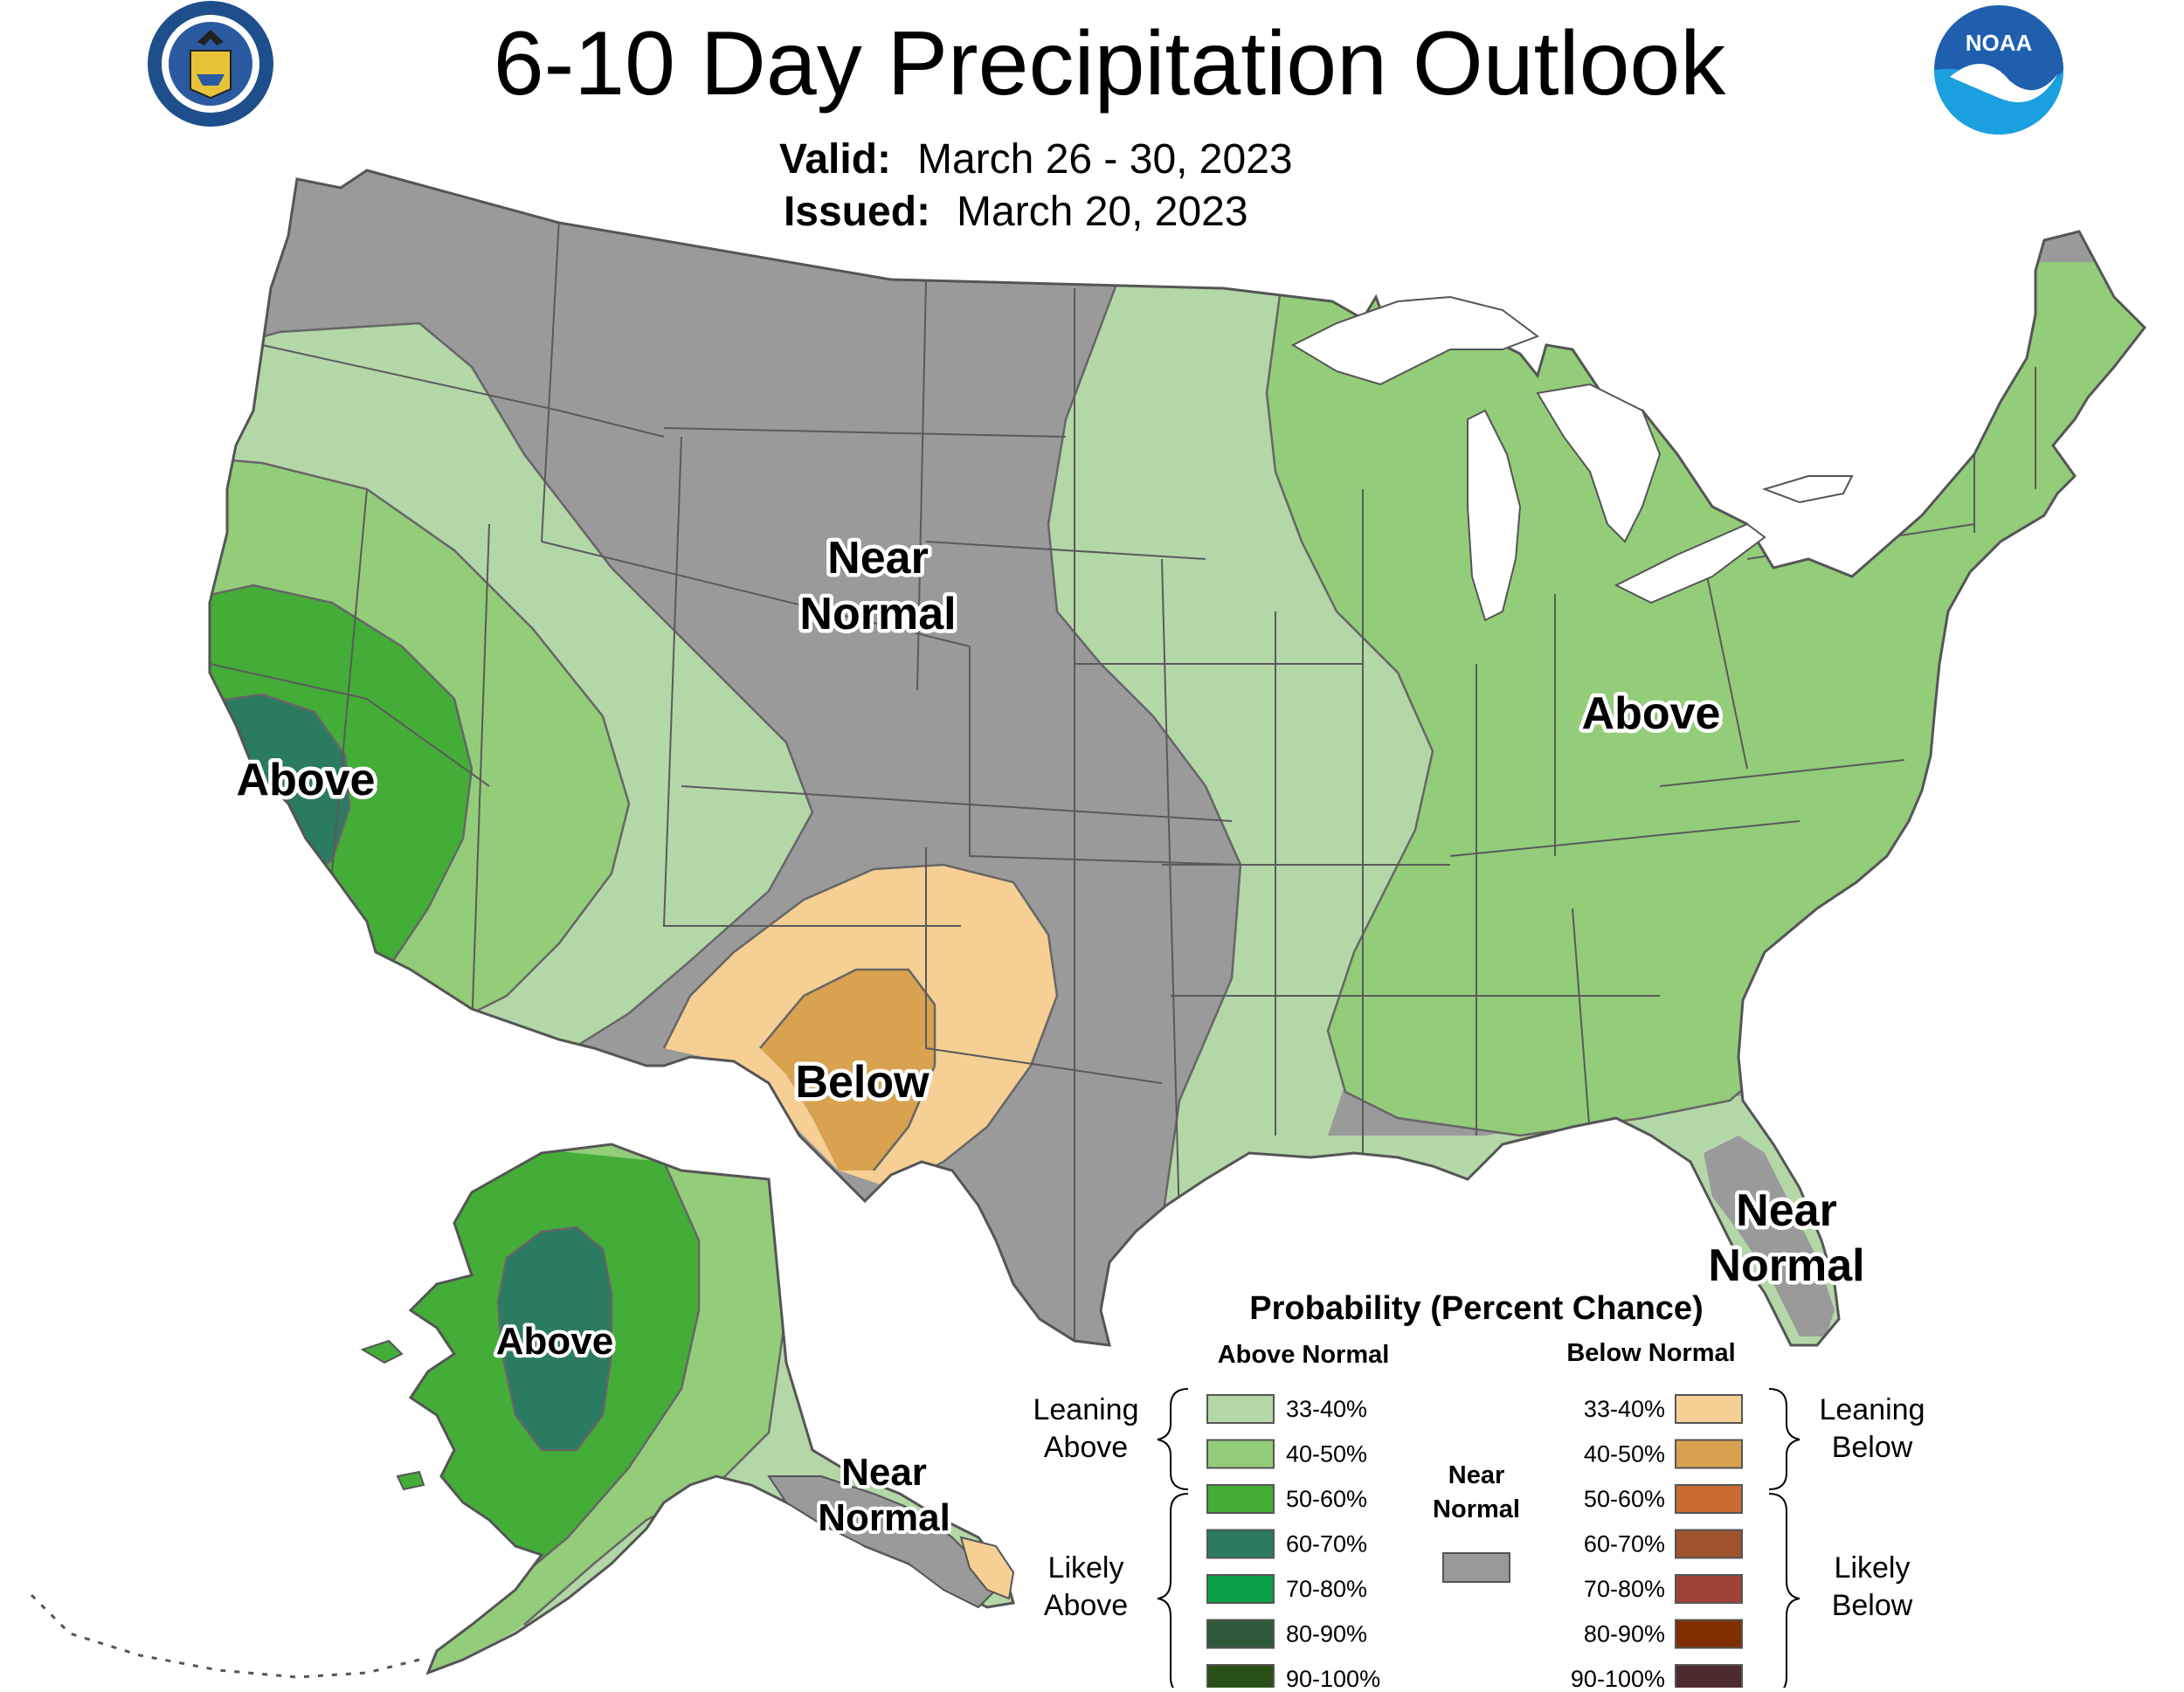 The width and height of the screenshot is (2184, 1692). Describe the element at coordinates (1085, 1409) in the screenshot. I see `legend-leaning-above-line1: Leaning` at that location.